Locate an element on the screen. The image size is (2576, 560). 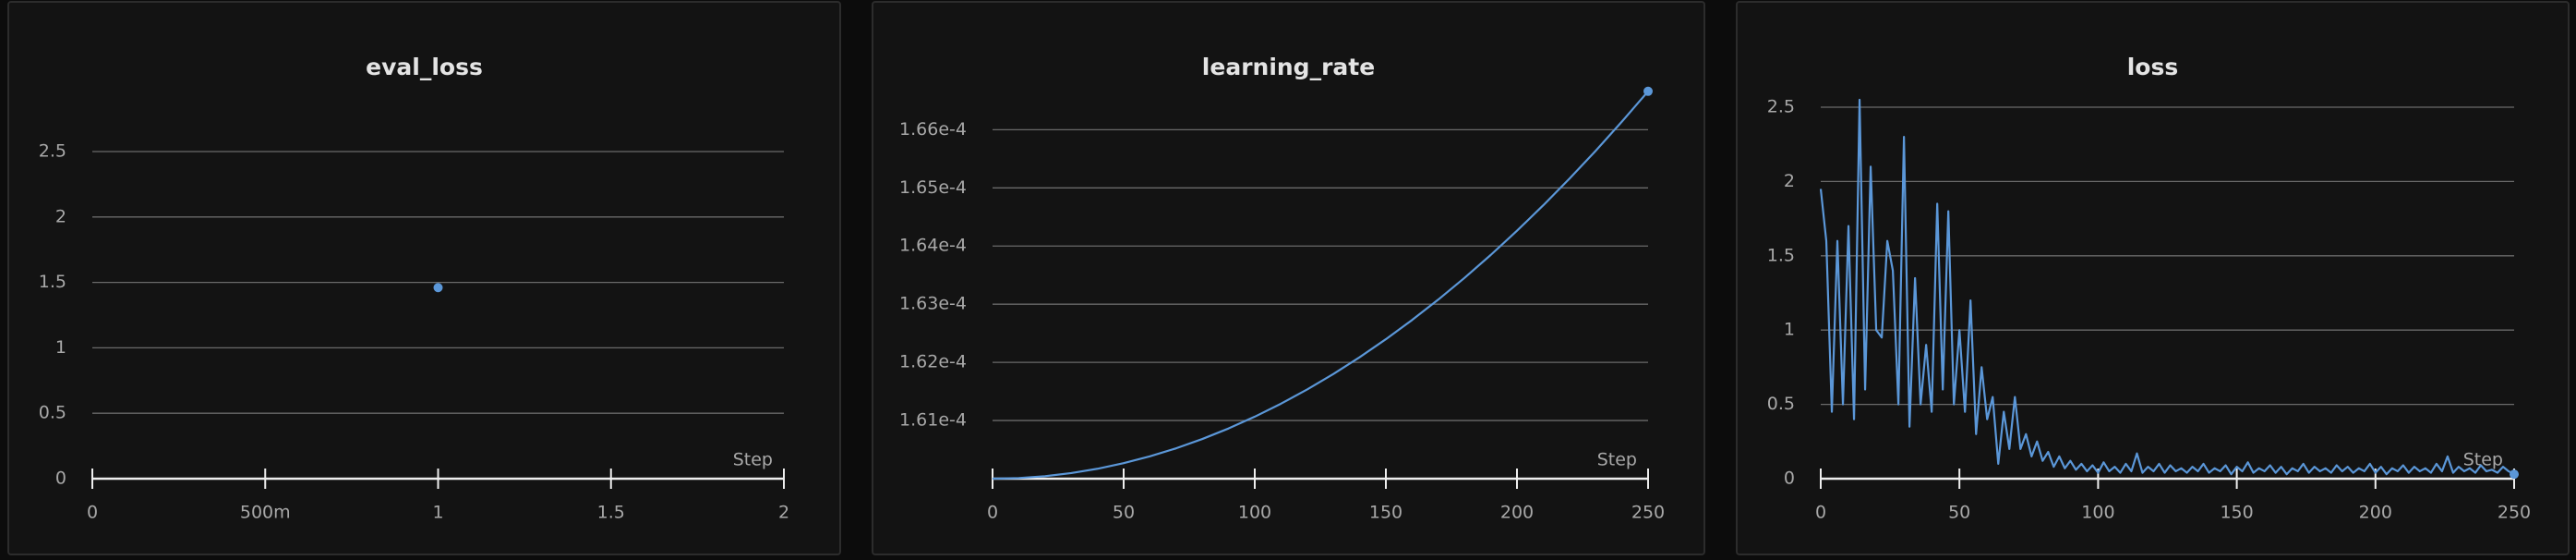
y-tick-label: 1.62e-4 is located at coordinates (933, 362).